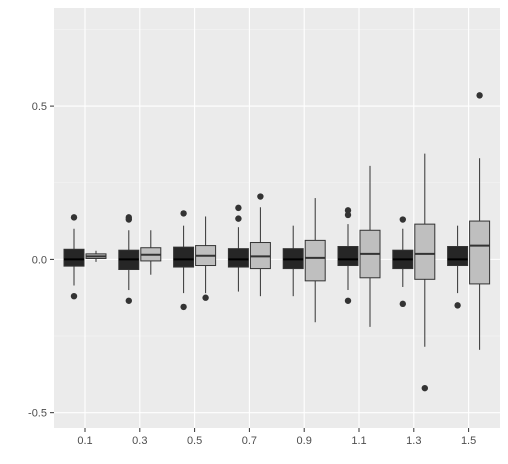 The image size is (508, 464). I want to click on x-tick-label: 0.5, so click(194, 441).